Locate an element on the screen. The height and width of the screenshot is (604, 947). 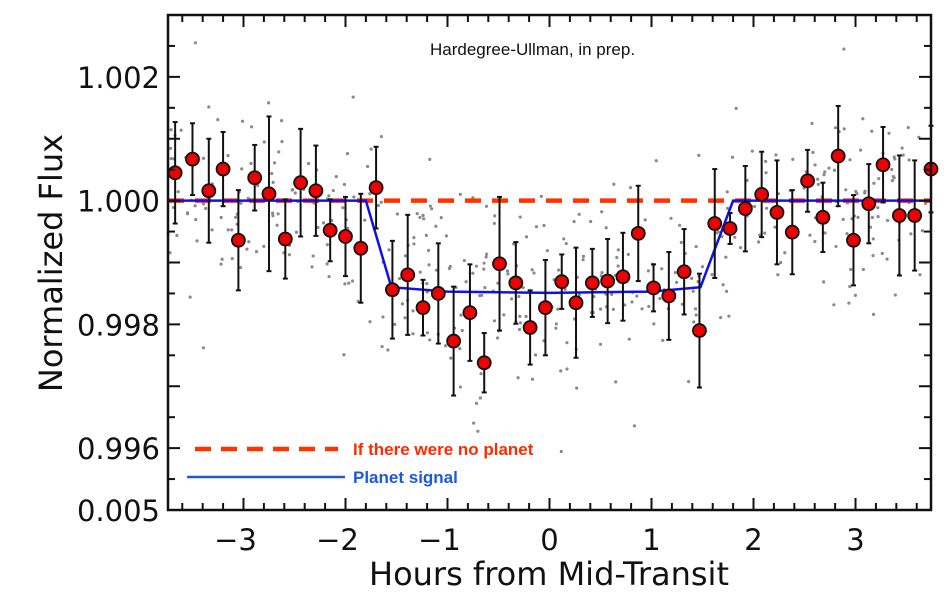
model-lines is located at coordinates (549, 246).